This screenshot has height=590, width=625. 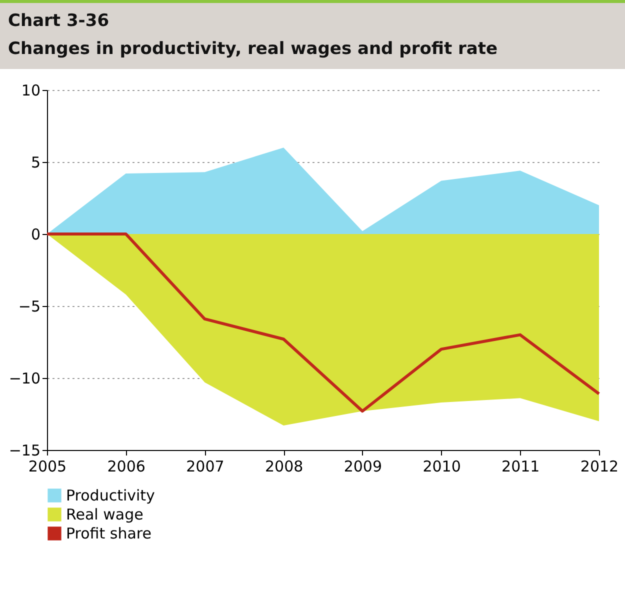 What do you see at coordinates (441, 467) in the screenshot?
I see `x-tick-label: 2010` at bounding box center [441, 467].